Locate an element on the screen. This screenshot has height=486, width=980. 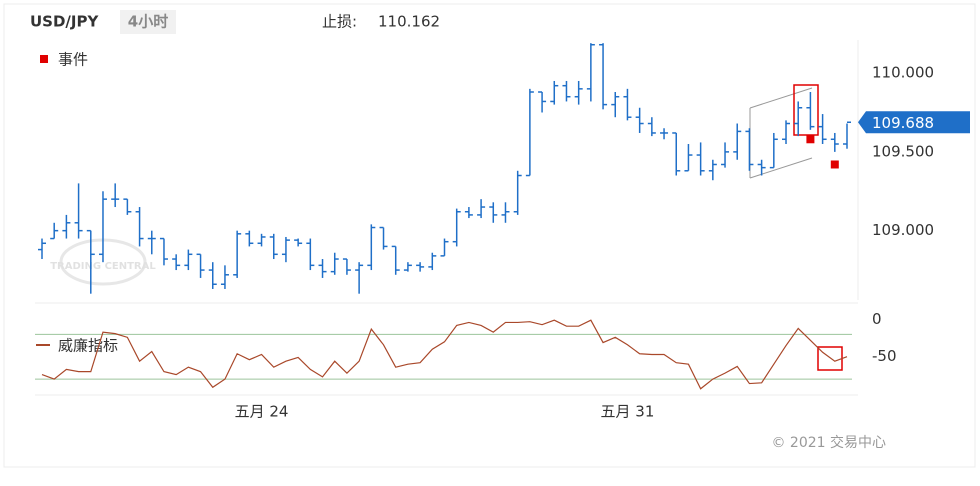
stop-loss-label: 止损: is located at coordinates (339, 22).